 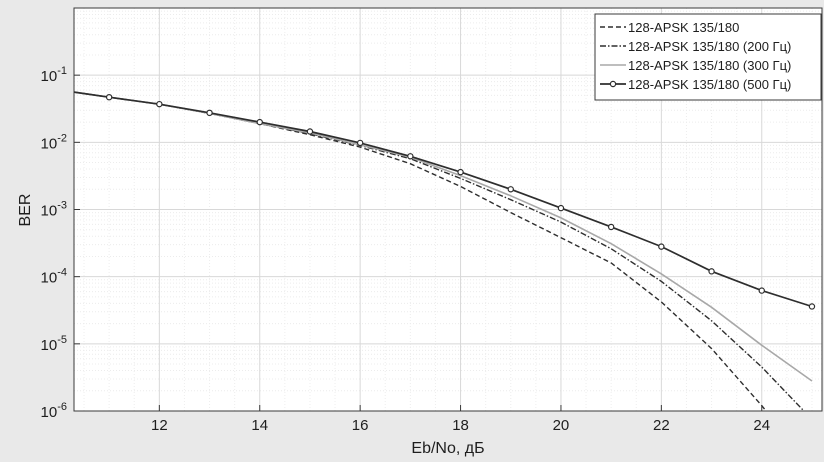 I want to click on y-tick-label: 10⁻³, so click(x=54, y=210).